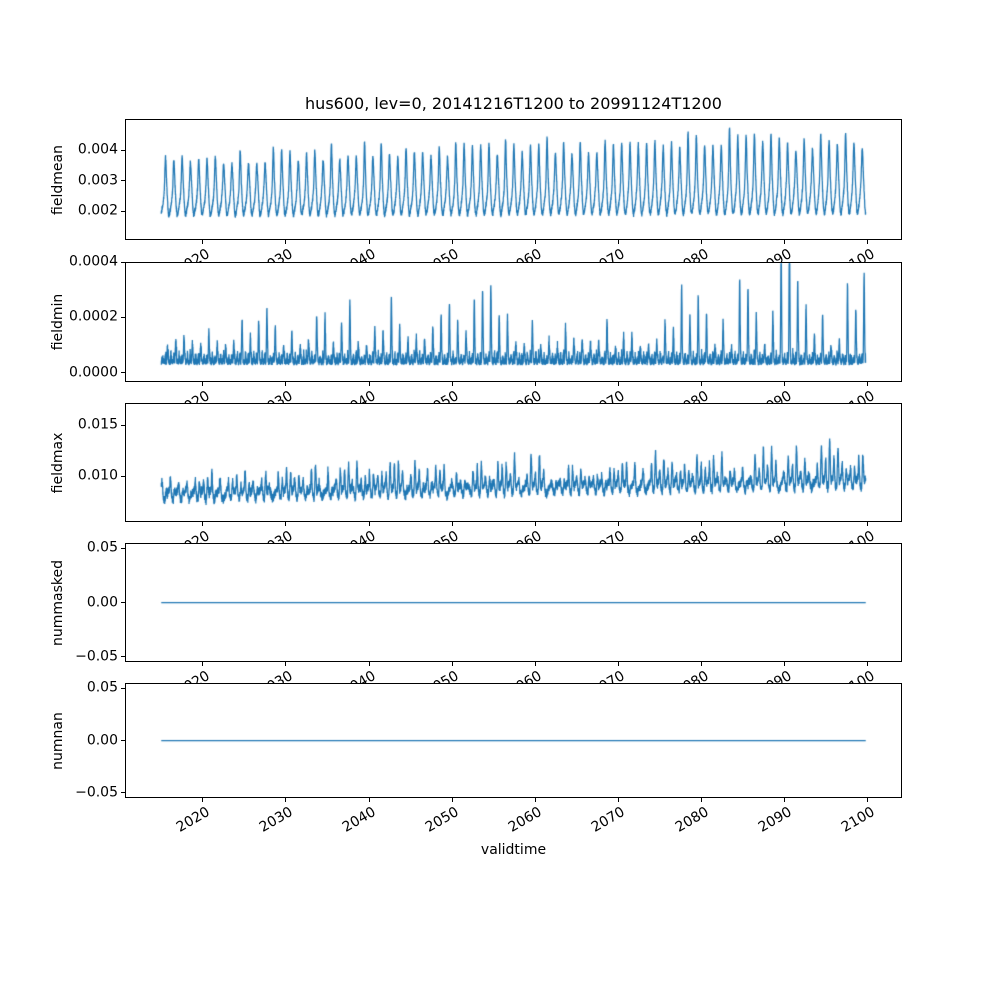  I want to click on nummasked-line-canvas, so click(513, 602).